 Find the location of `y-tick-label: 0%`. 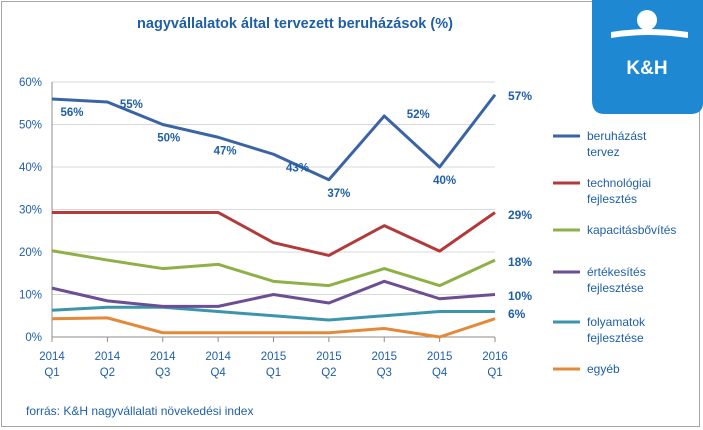

y-tick-label: 0% is located at coordinates (33, 338).